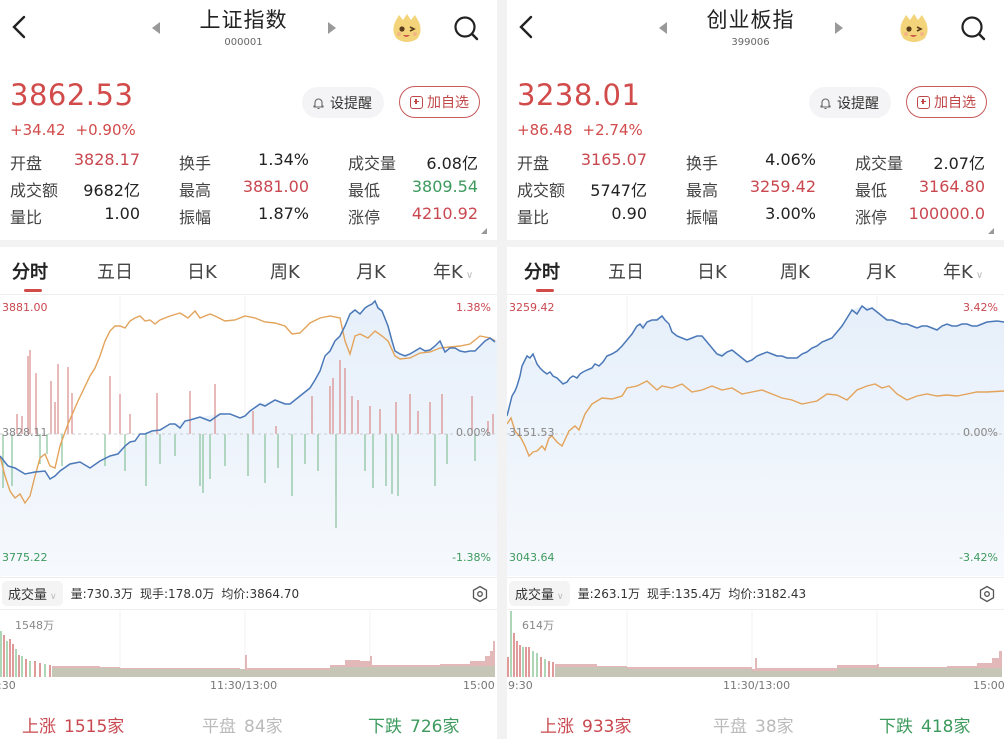  I want to click on stat-amplitude: 1.87%, so click(283, 213).